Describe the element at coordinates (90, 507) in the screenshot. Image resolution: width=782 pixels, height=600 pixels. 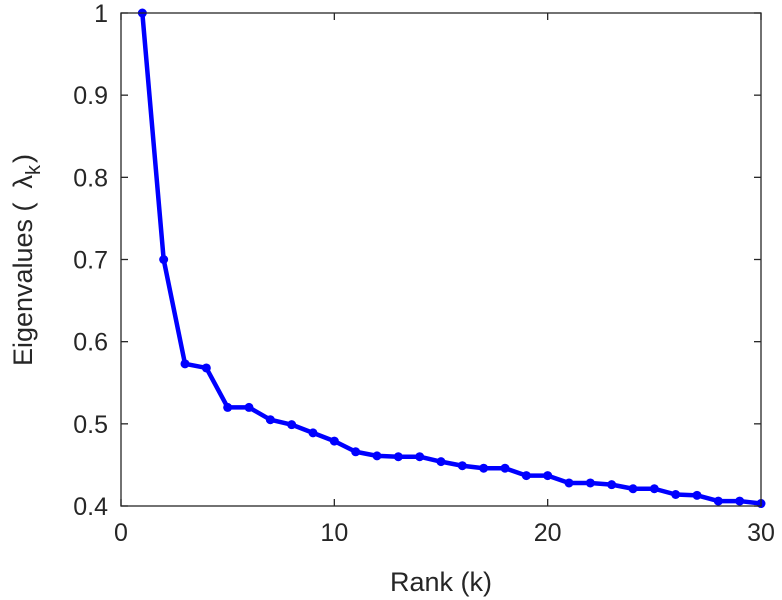
I see `y-tick-label: 0.4` at that location.